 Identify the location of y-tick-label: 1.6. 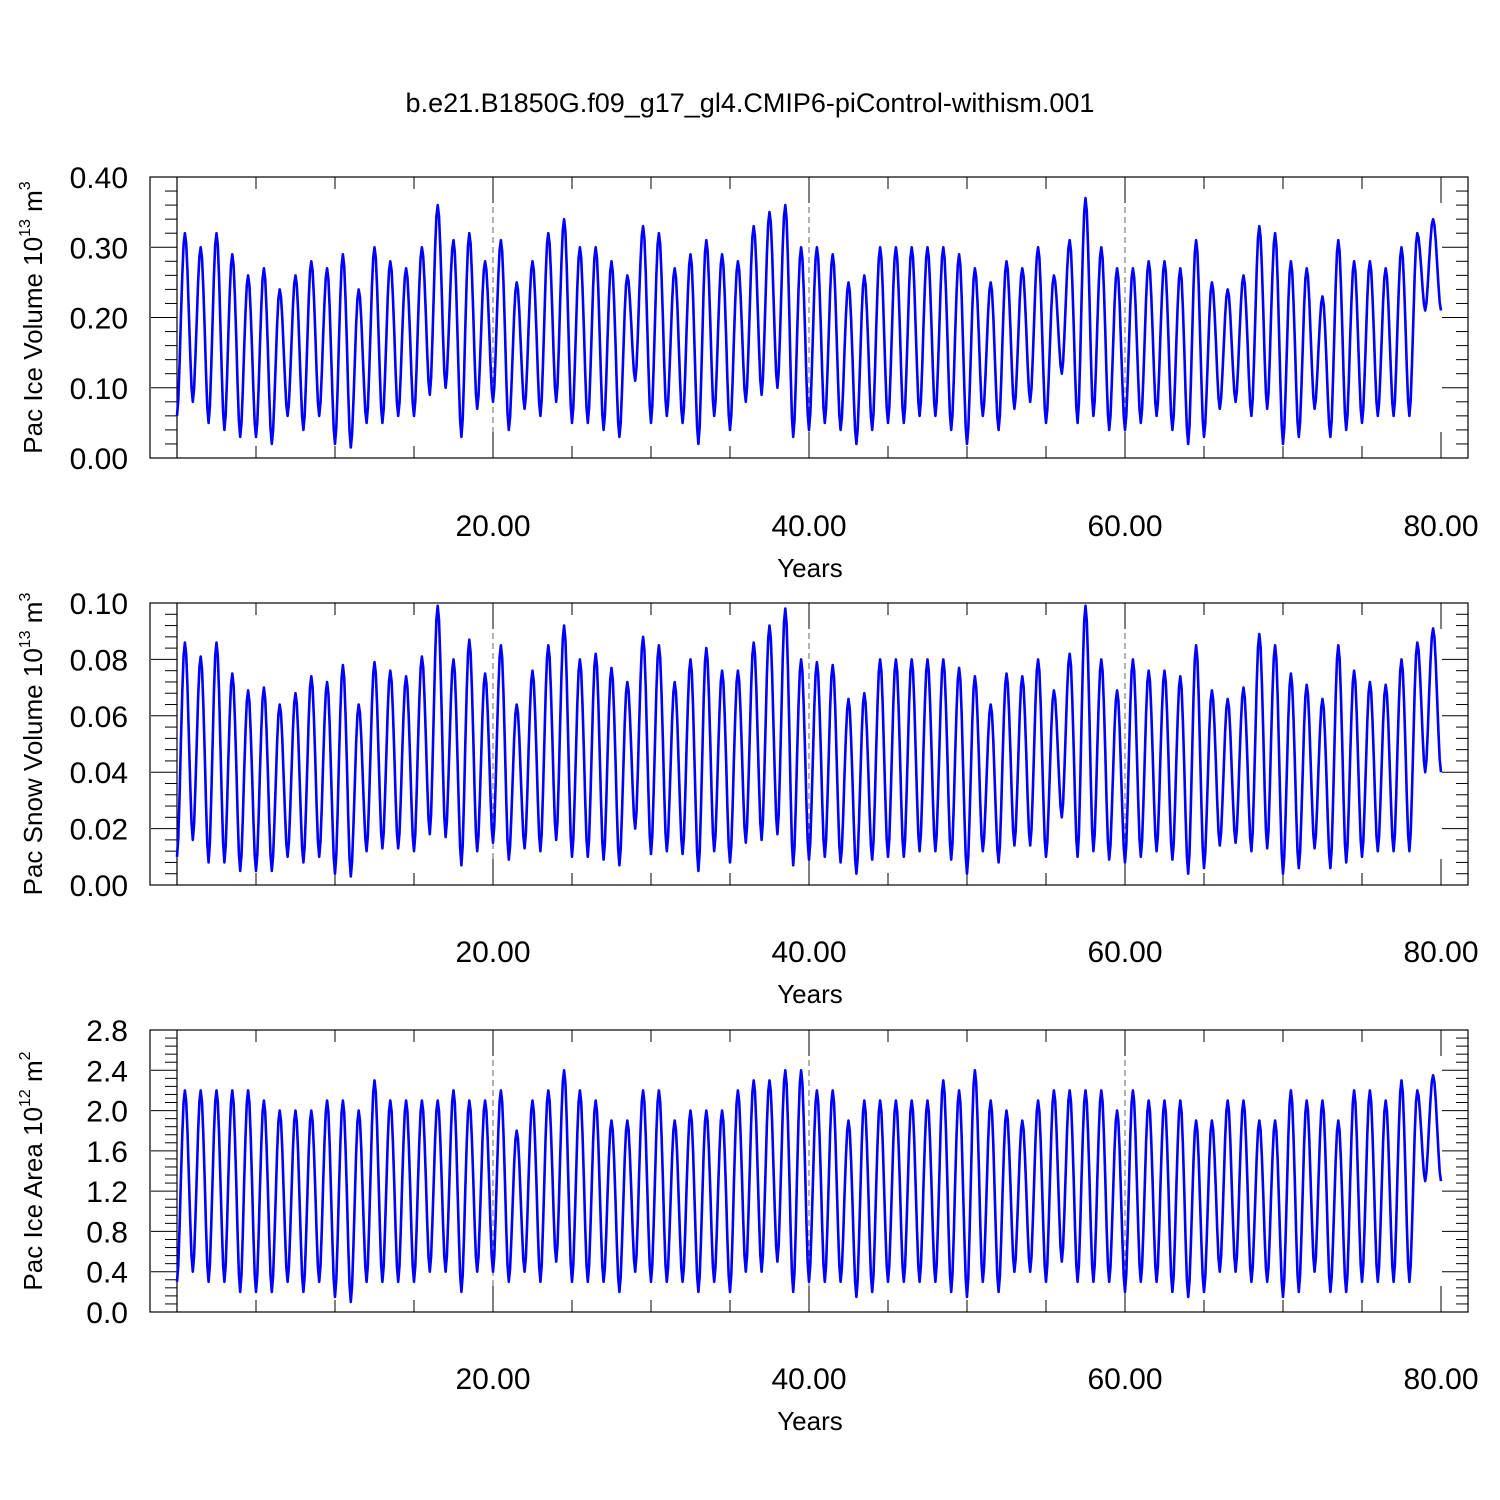
(107, 1152).